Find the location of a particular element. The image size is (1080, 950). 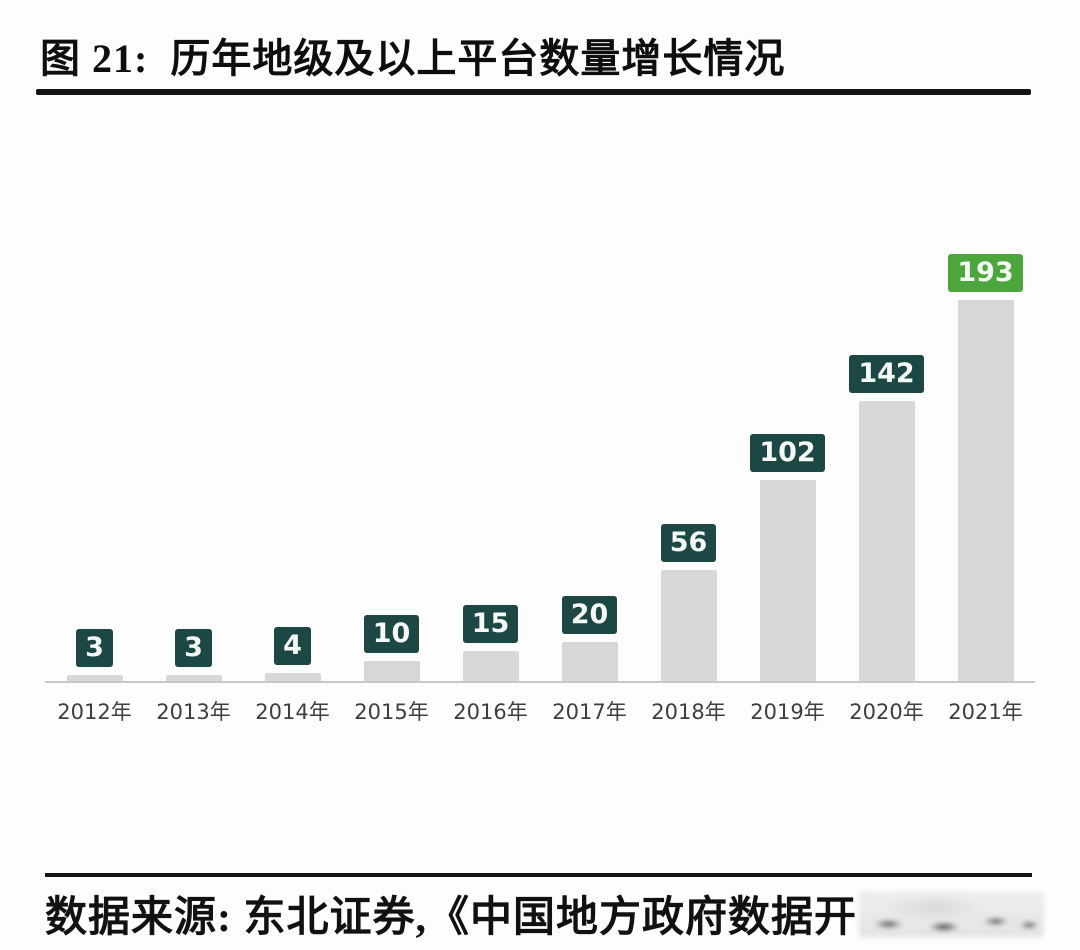

x-tick-label: 2013年 is located at coordinates (193, 712).